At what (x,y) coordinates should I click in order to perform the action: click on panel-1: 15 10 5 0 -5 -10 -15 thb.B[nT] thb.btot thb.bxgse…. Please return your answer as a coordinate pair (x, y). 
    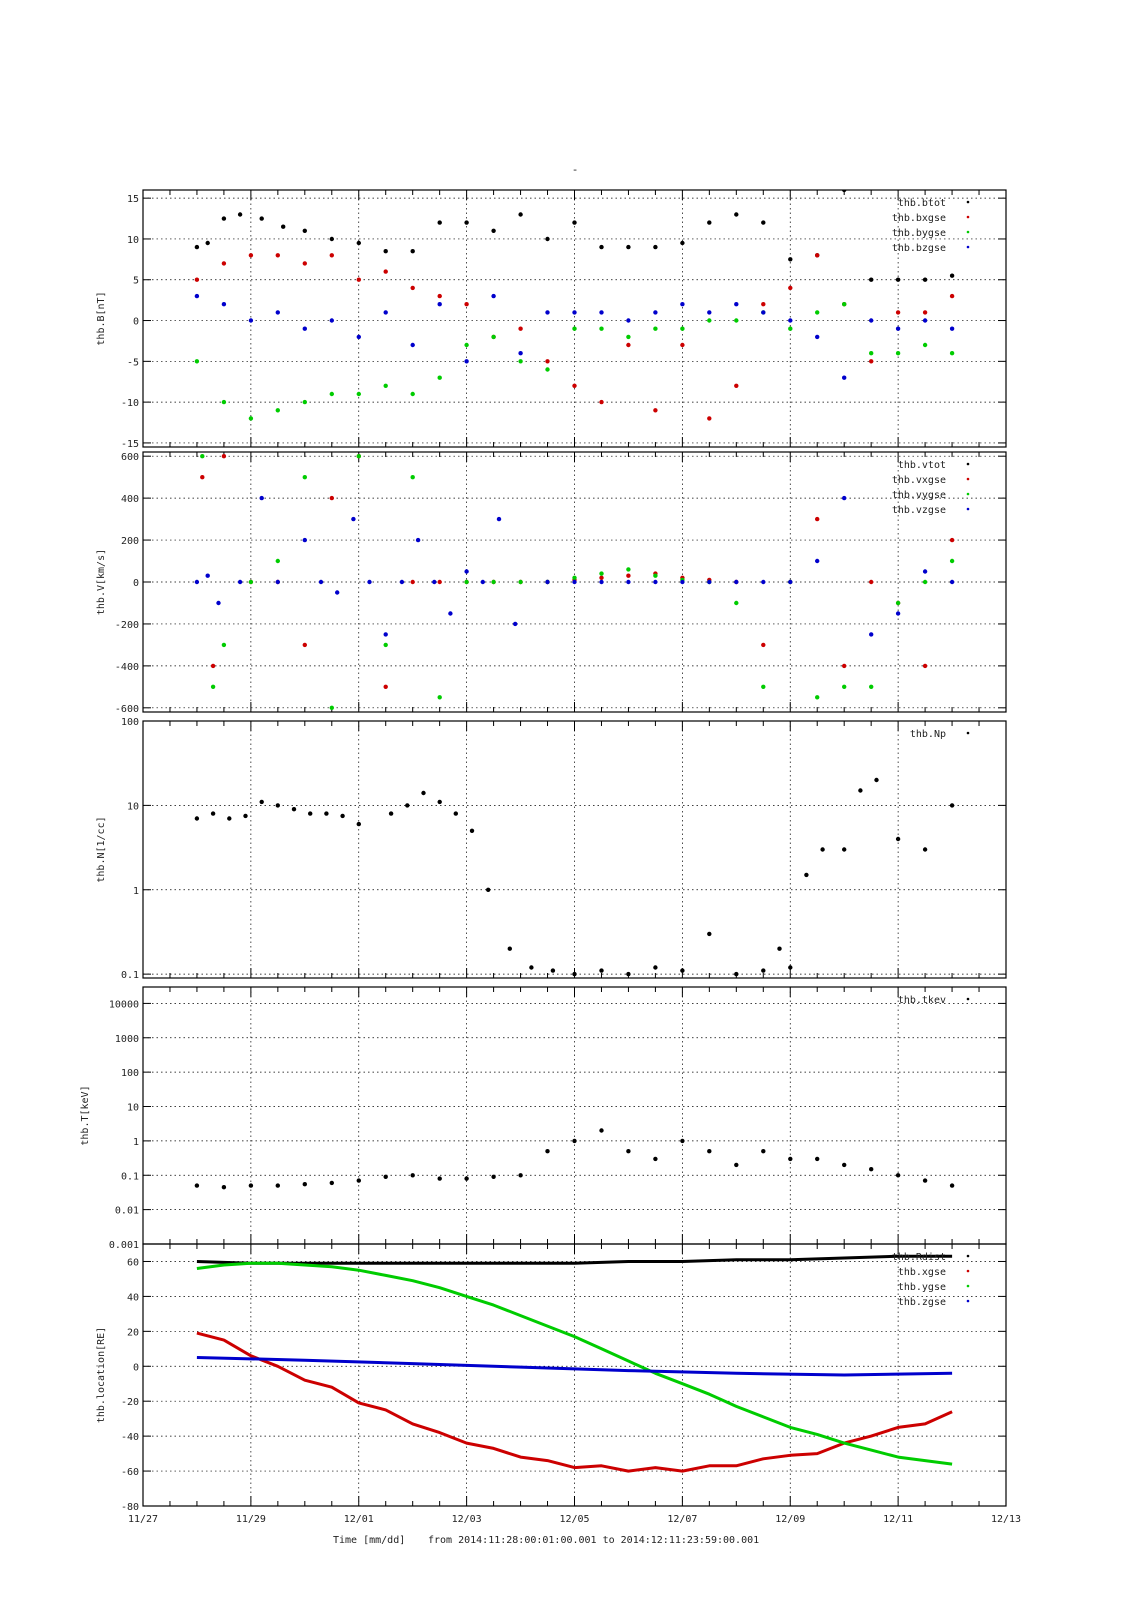
    Looking at the image, I should click on (551, 319).